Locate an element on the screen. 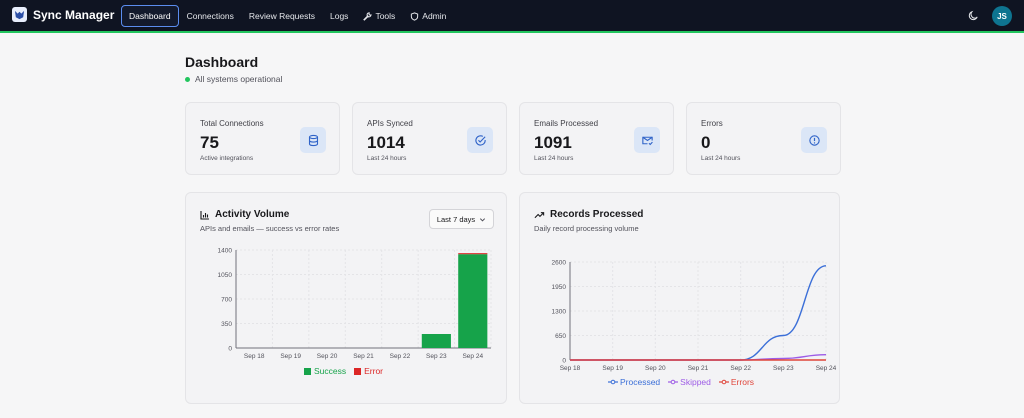 The width and height of the screenshot is (1024, 418). alert-circle-icon is located at coordinates (814, 140).